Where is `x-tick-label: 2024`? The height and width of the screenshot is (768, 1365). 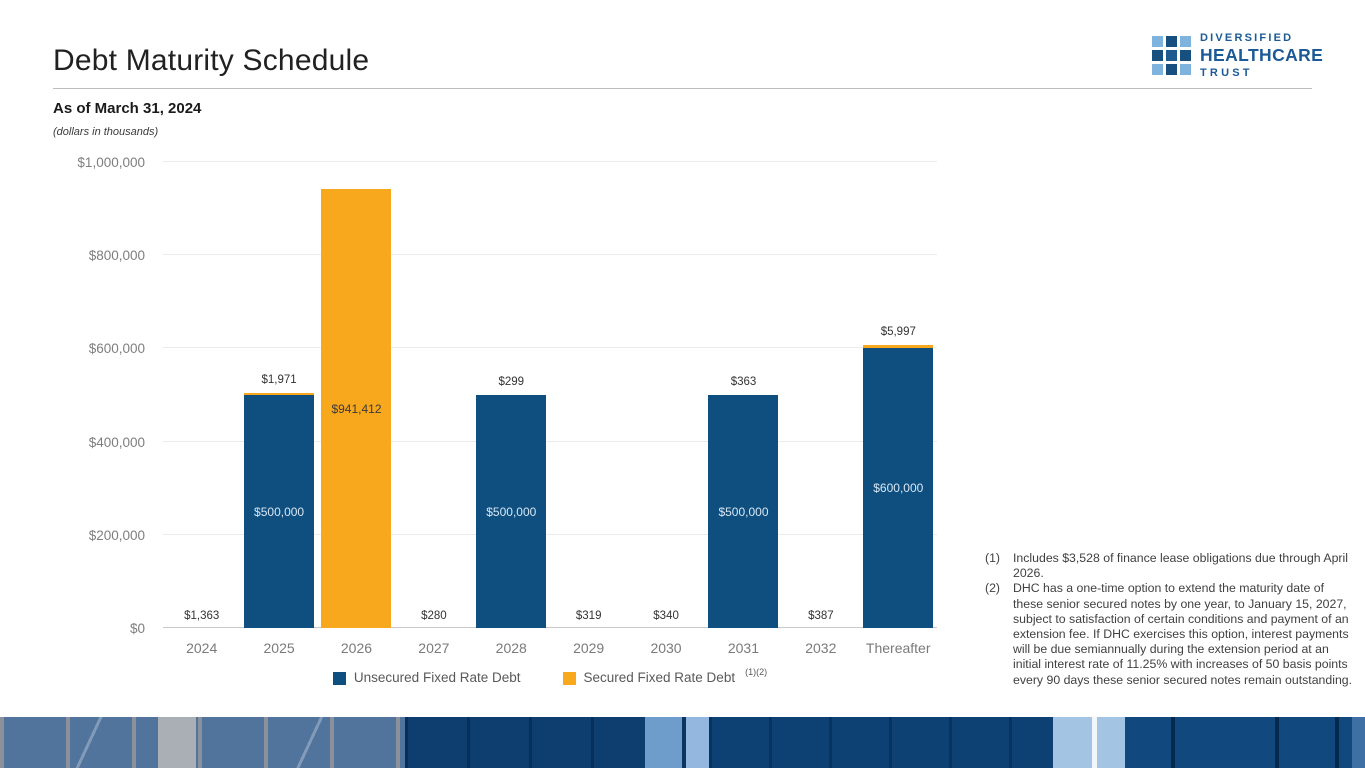
x-tick-label: 2024 is located at coordinates (202, 648).